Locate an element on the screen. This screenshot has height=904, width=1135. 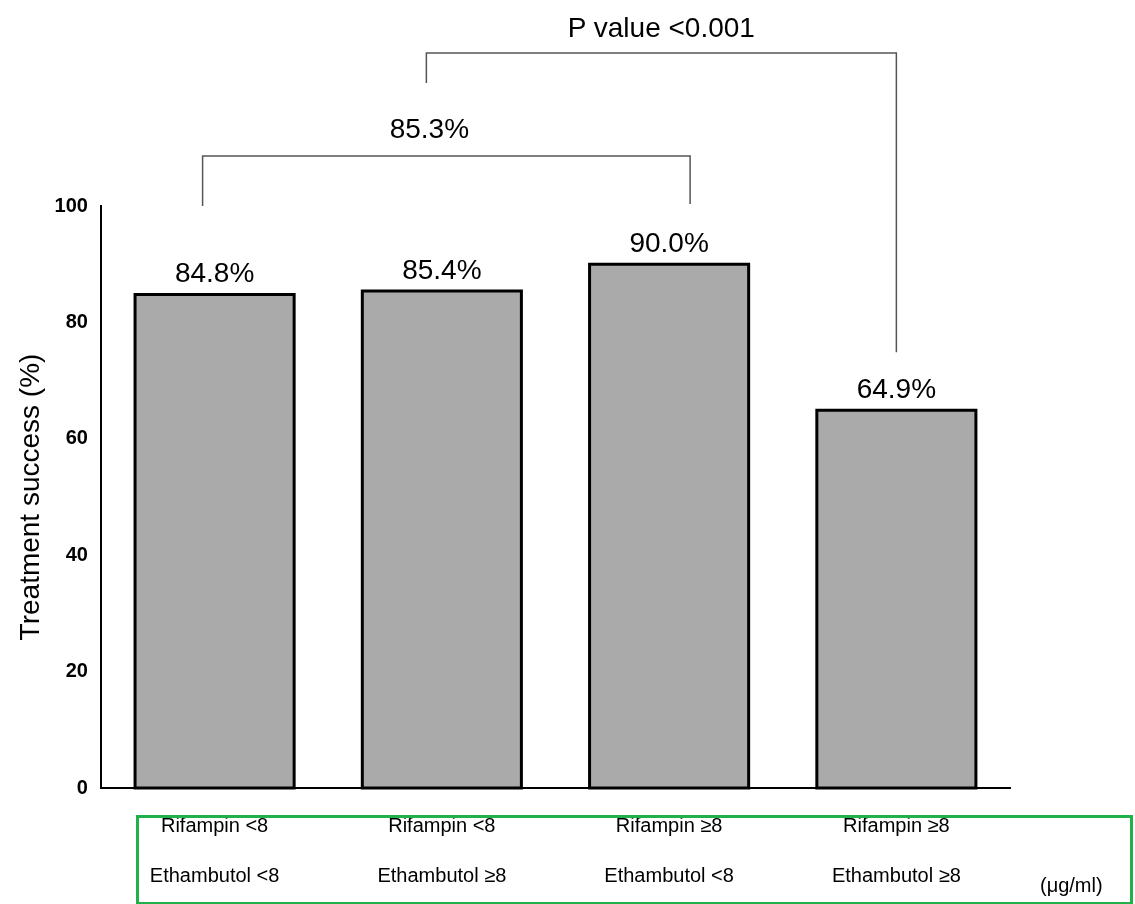
data-label: 64.9% is located at coordinates (896, 388).